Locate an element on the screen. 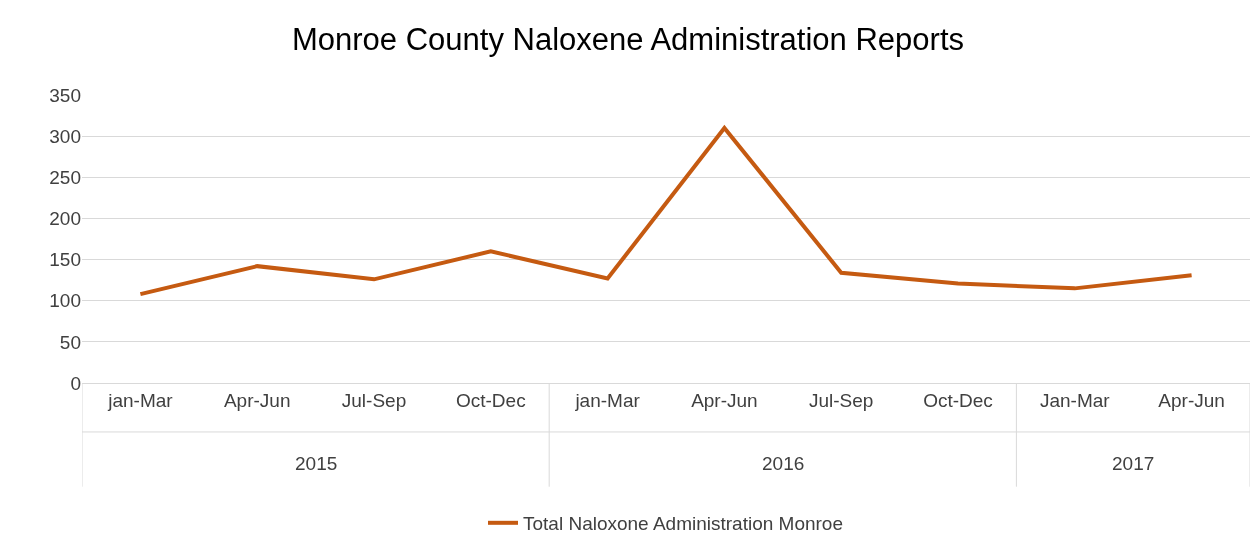 The width and height of the screenshot is (1256, 558). y-tick-label: 250 is located at coordinates (65, 177).